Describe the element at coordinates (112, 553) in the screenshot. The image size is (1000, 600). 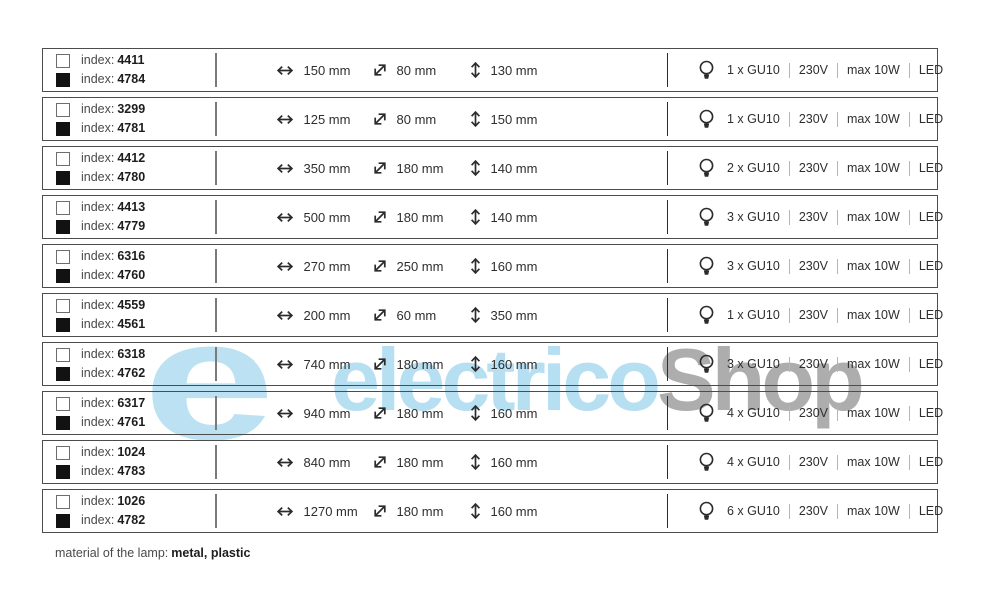
I see `material-note-label: material of the lamp:` at that location.